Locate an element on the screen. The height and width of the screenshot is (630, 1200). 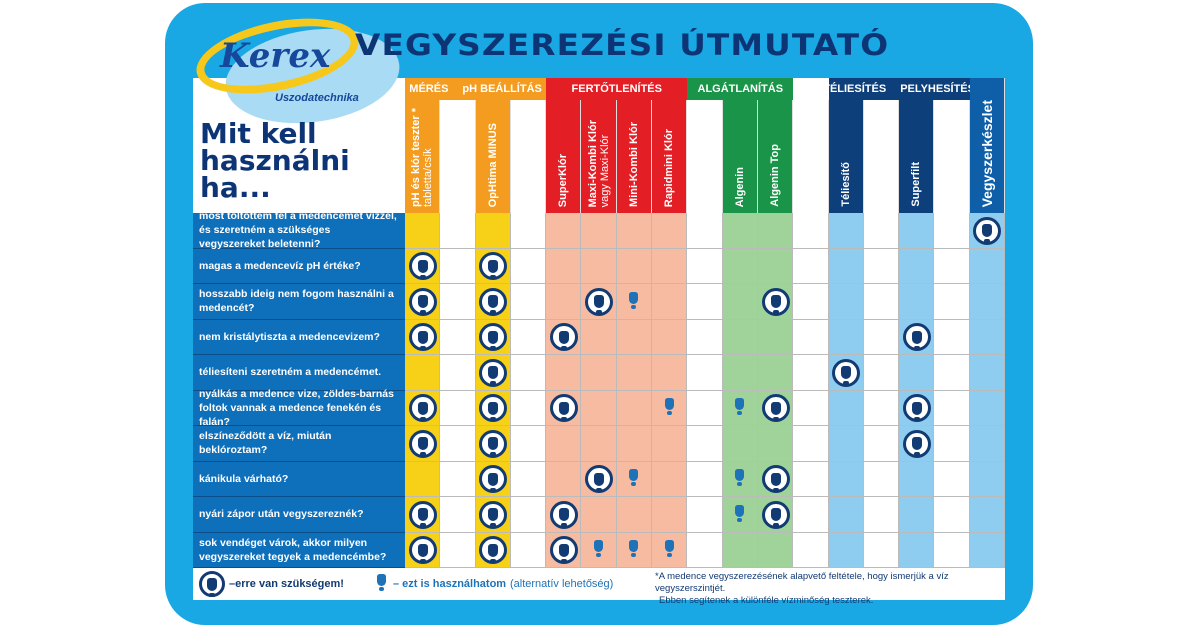
product-header: OpHtima MINUS is located at coordinates (493, 156).